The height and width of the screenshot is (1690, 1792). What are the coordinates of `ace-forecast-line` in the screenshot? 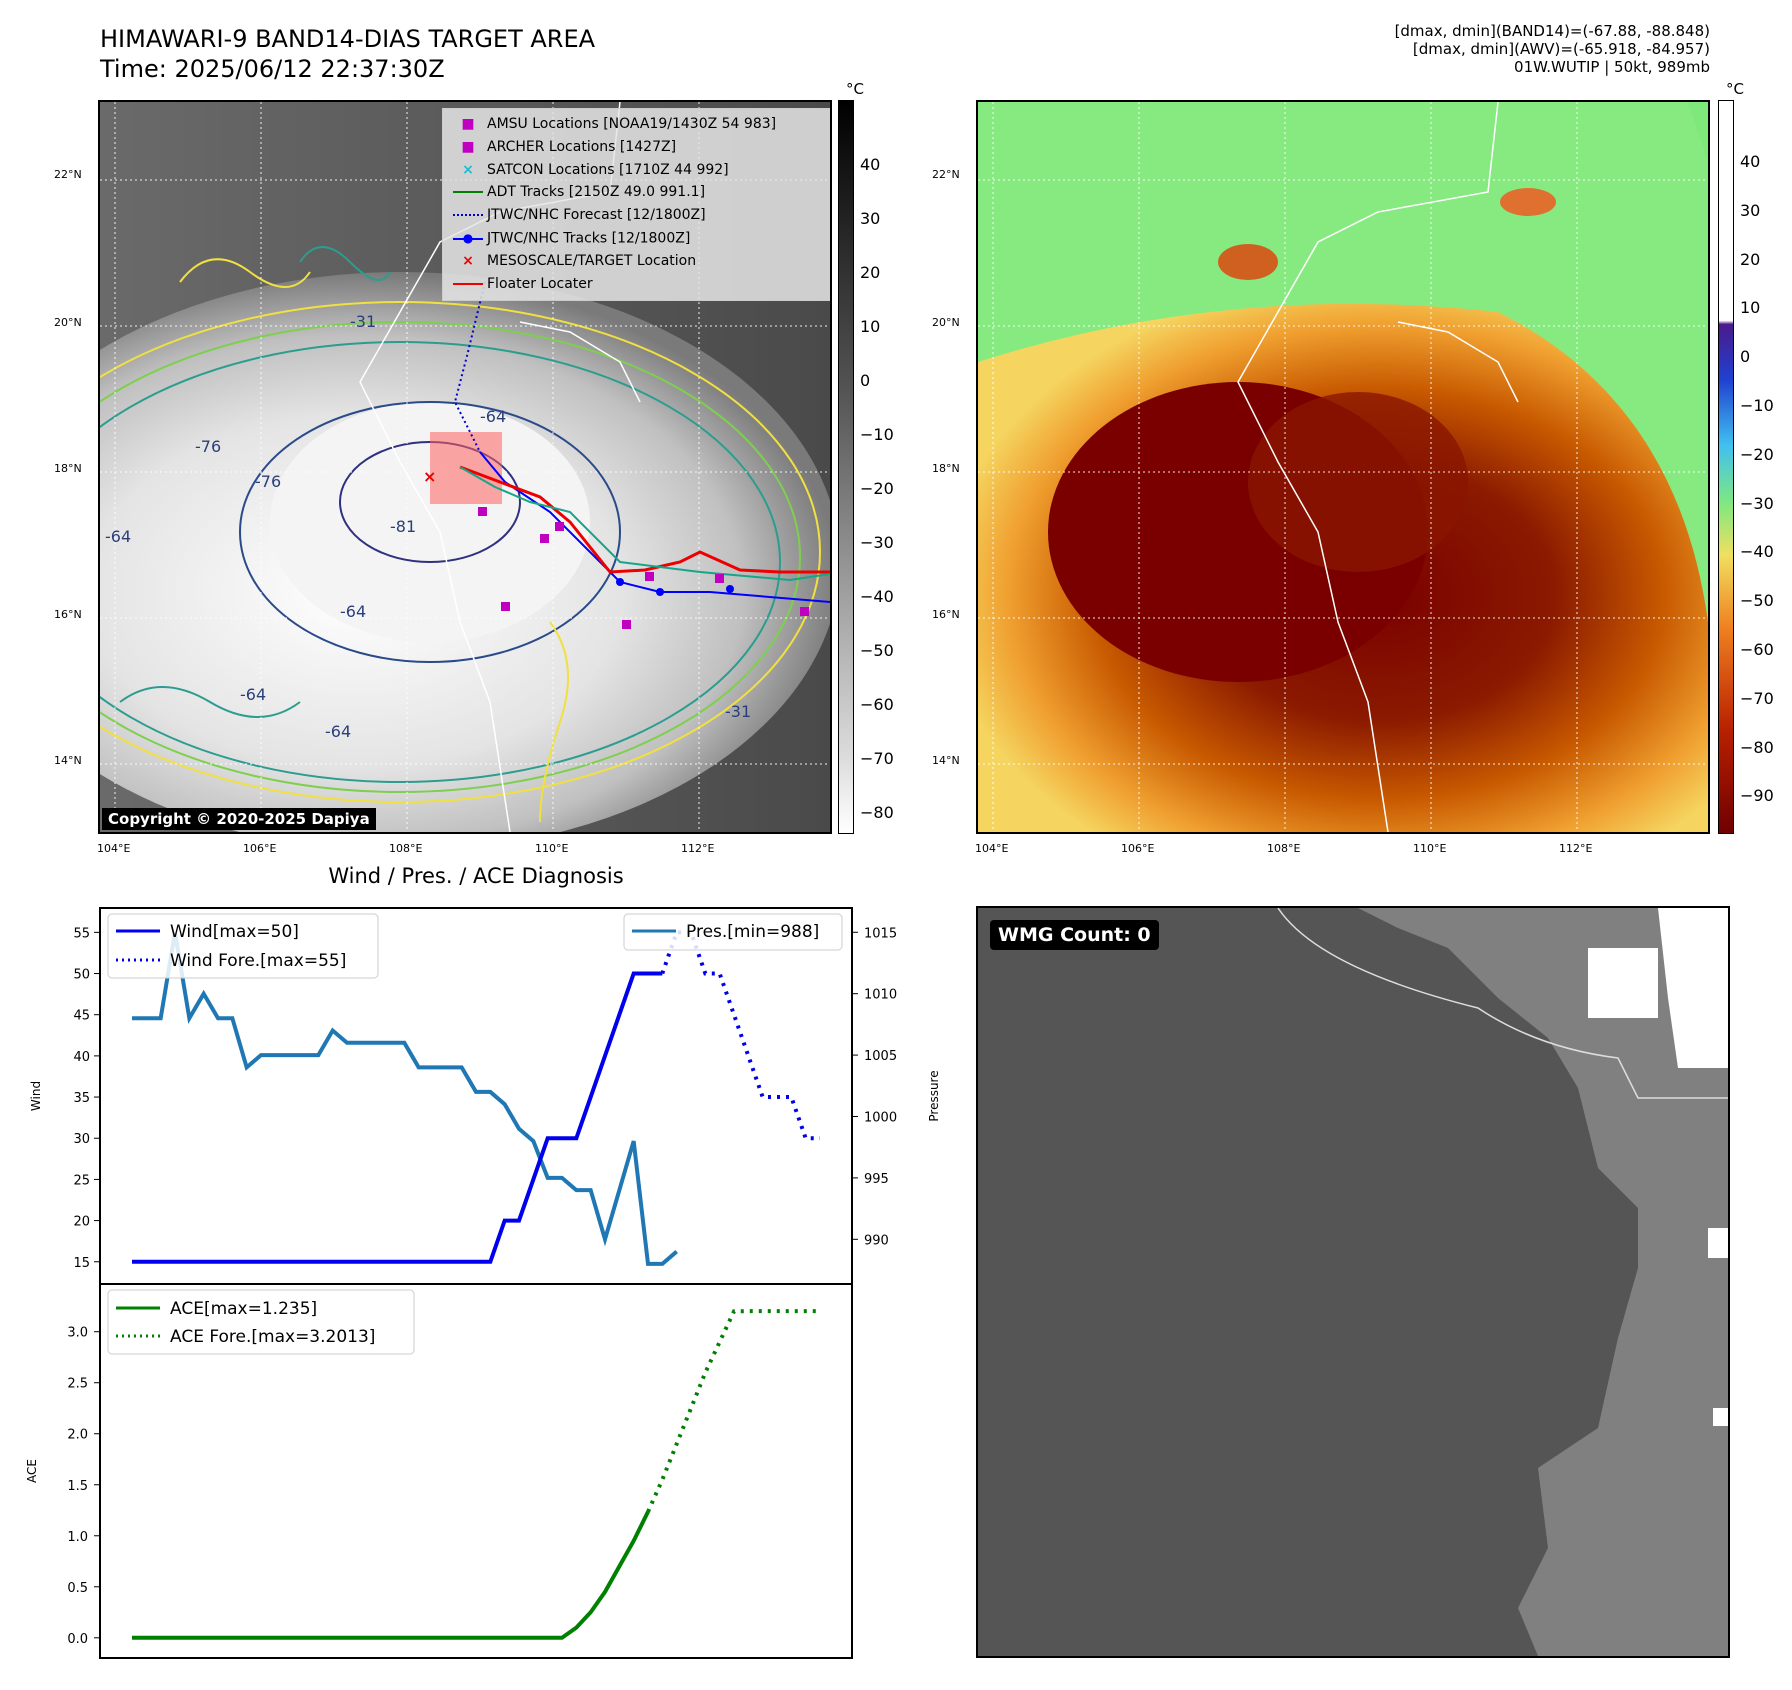 It's located at (733, 1411).